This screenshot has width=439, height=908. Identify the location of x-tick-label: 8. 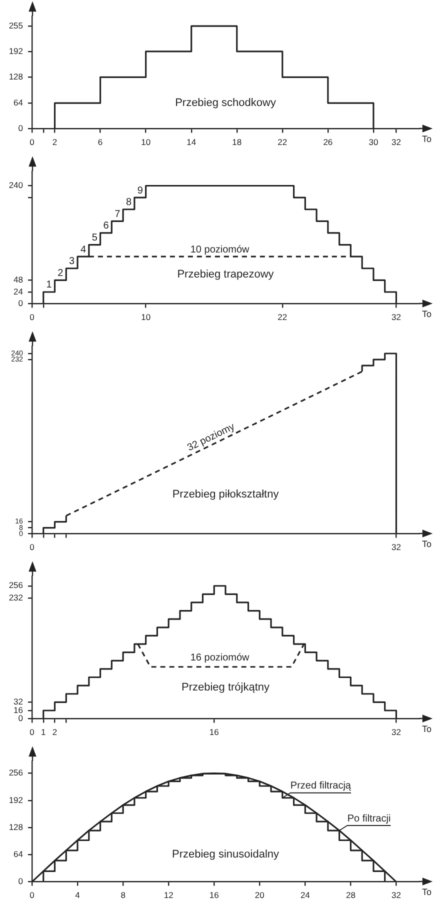
(123, 895).